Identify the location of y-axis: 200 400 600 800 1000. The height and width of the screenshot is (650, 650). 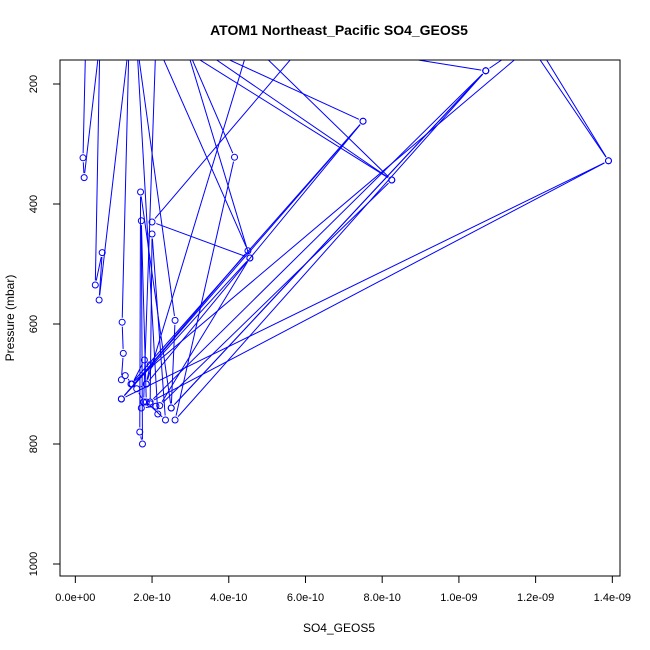
(44, 325).